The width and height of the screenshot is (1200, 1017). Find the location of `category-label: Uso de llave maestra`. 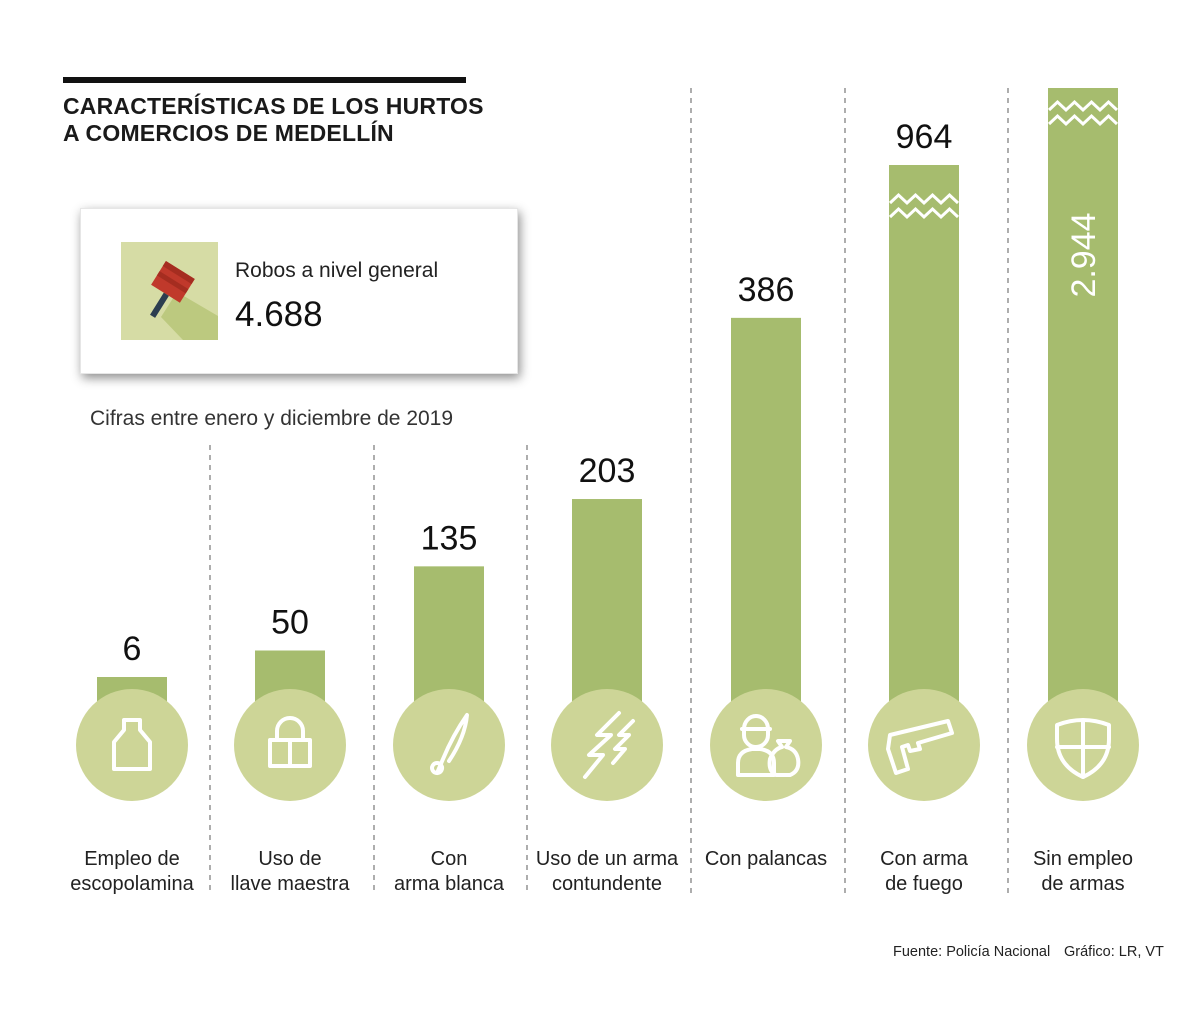

category-label: Uso de llave maestra is located at coordinates (290, 872).